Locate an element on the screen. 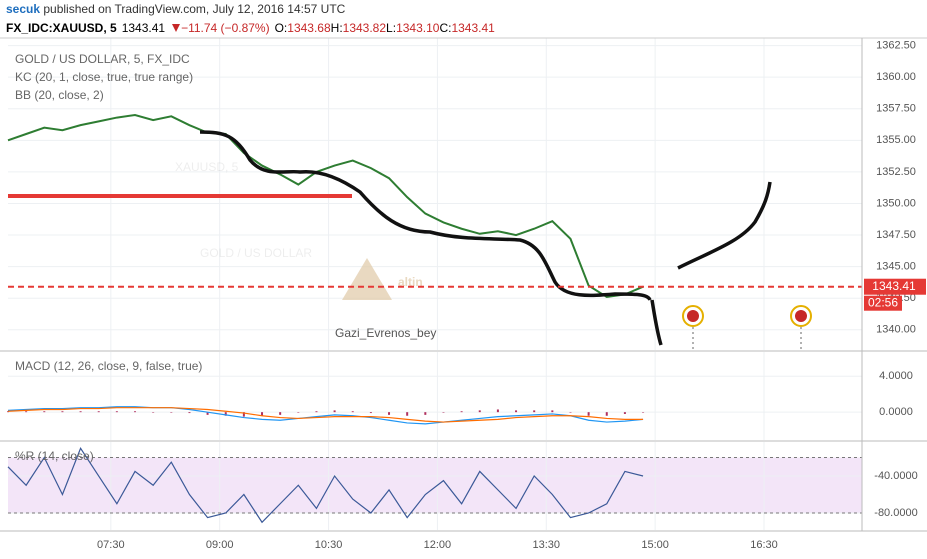  price-tag-label: 1343.41 is located at coordinates (894, 286).